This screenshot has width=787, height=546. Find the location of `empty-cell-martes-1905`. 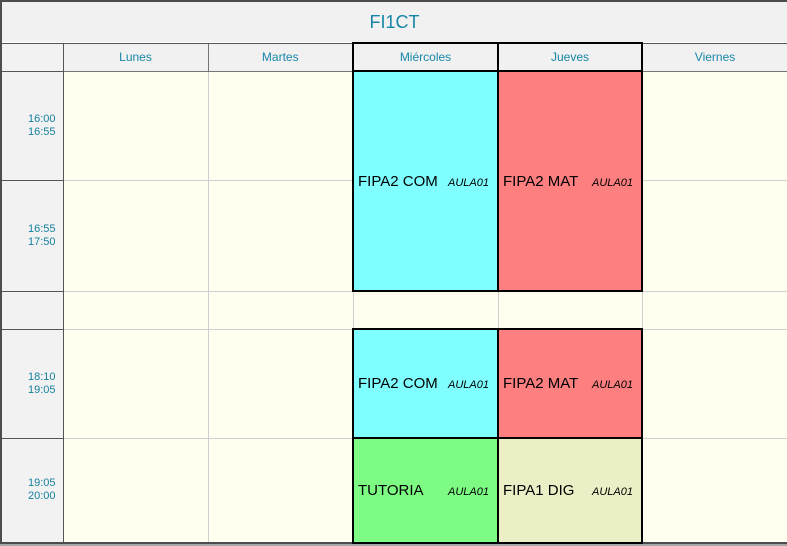

empty-cell-martes-1905 is located at coordinates (280, 490).